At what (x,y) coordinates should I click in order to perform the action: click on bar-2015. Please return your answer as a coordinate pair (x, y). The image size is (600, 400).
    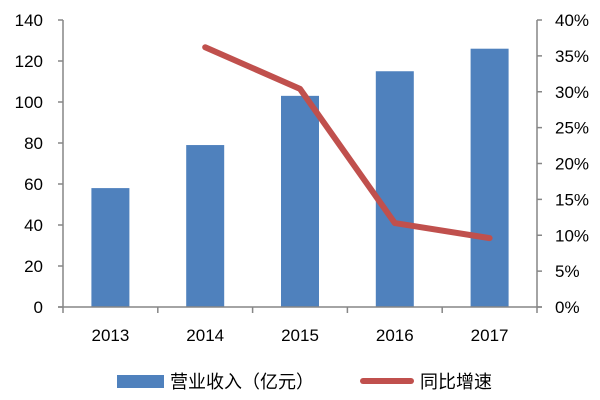
    Looking at the image, I should click on (300, 201).